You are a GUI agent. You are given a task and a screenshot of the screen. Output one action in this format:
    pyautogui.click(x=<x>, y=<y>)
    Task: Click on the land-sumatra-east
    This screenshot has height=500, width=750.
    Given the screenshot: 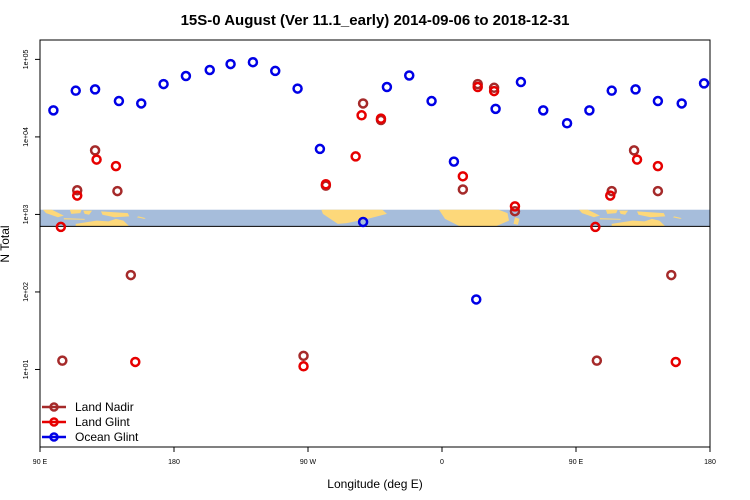 What is the action you would take?
    pyautogui.click(x=589, y=213)
    